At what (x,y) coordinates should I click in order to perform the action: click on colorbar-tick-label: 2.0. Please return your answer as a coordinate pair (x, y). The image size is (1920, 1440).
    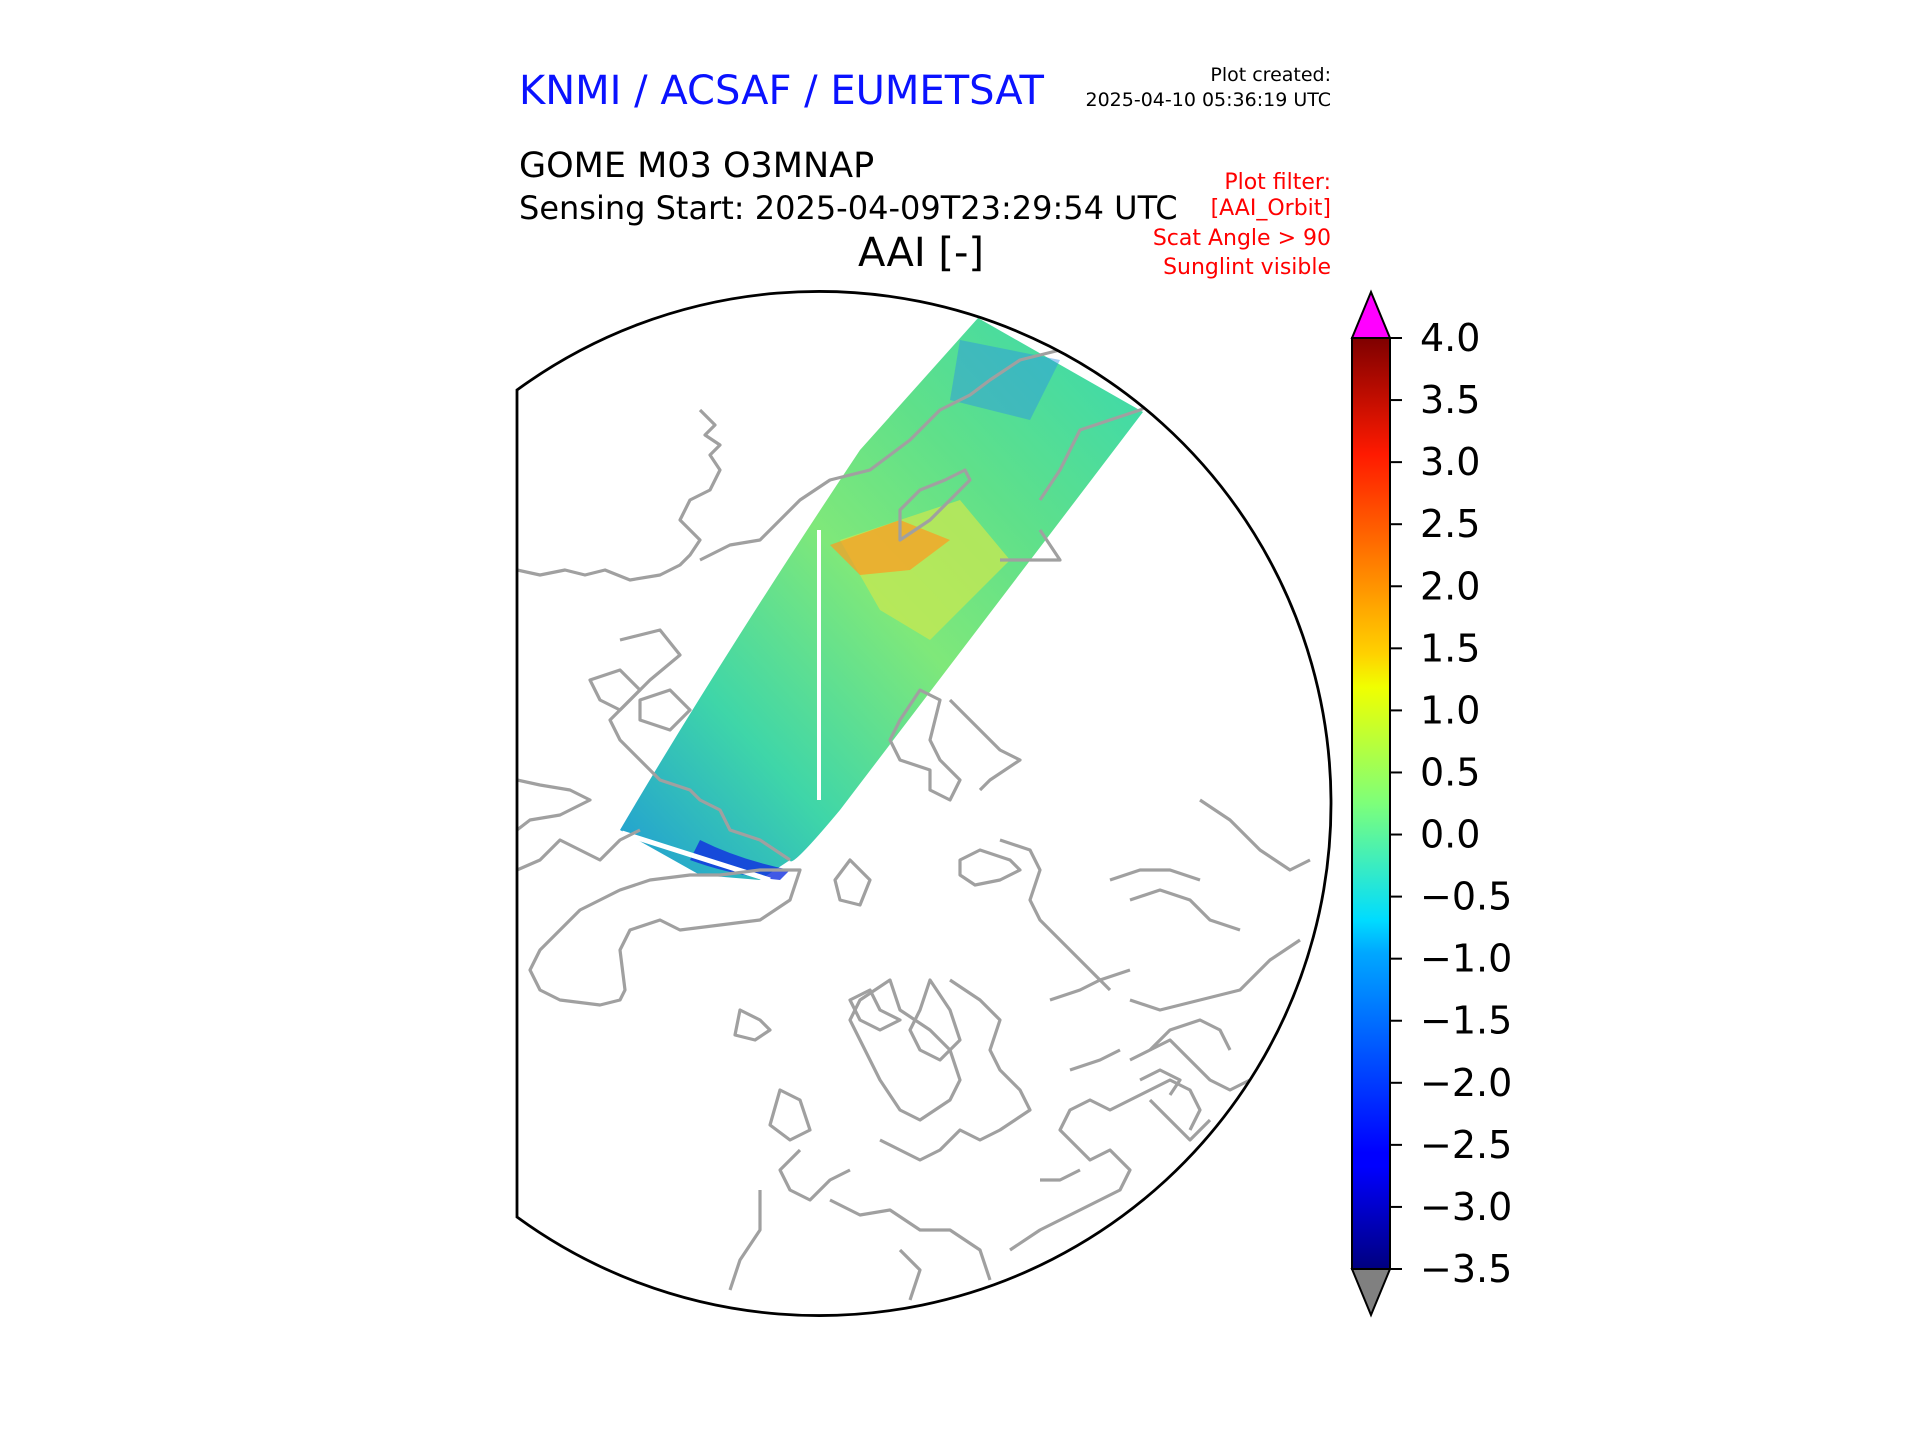
    Looking at the image, I should click on (1450, 586).